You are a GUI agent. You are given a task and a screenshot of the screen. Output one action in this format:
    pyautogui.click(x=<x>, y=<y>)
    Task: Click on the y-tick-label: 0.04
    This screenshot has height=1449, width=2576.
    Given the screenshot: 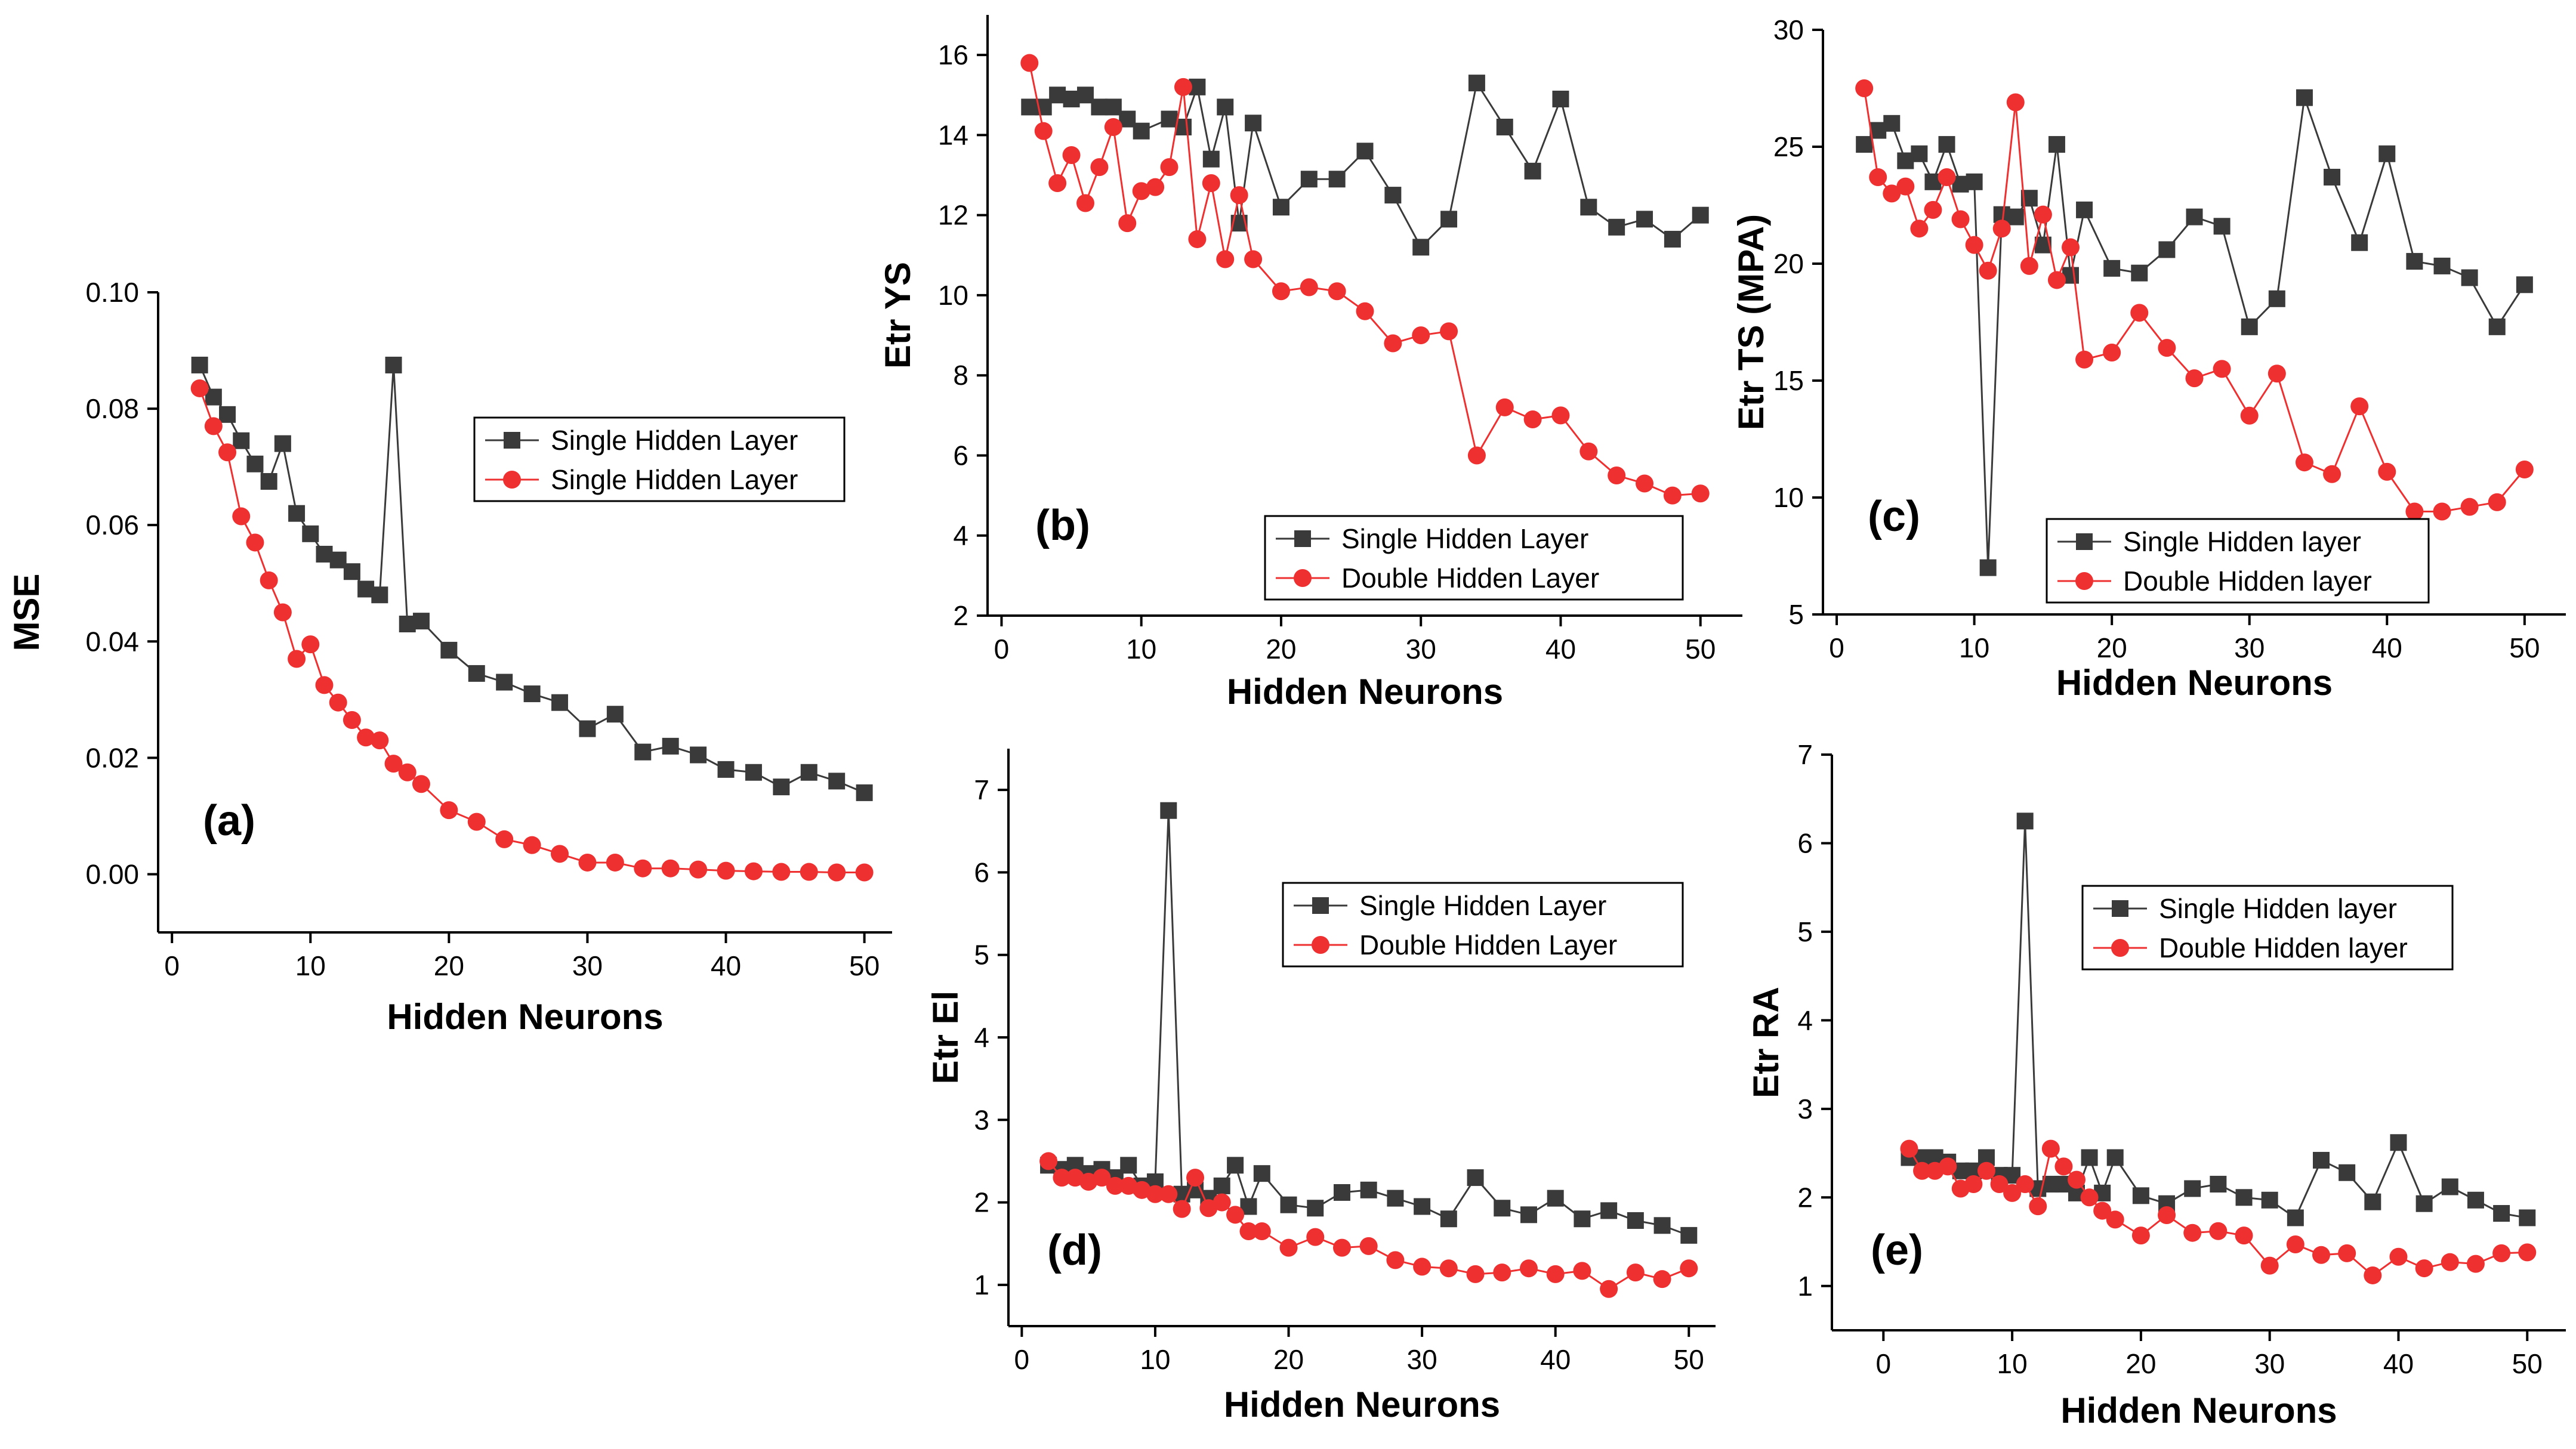 What is the action you would take?
    pyautogui.click(x=112, y=641)
    